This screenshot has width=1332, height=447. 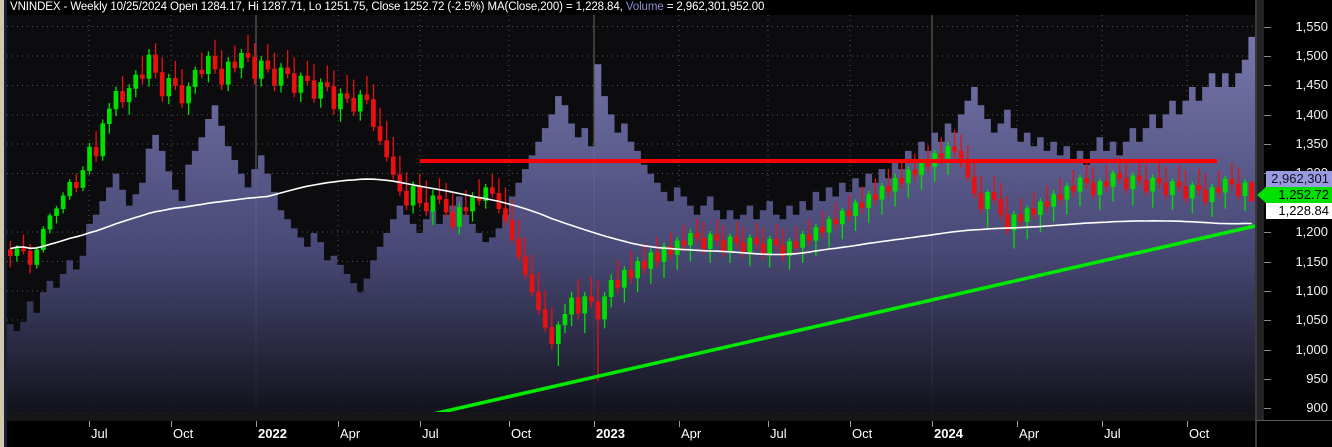 What do you see at coordinates (1294, 195) in the screenshot?
I see `last-price-marker: 1,252.72` at bounding box center [1294, 195].